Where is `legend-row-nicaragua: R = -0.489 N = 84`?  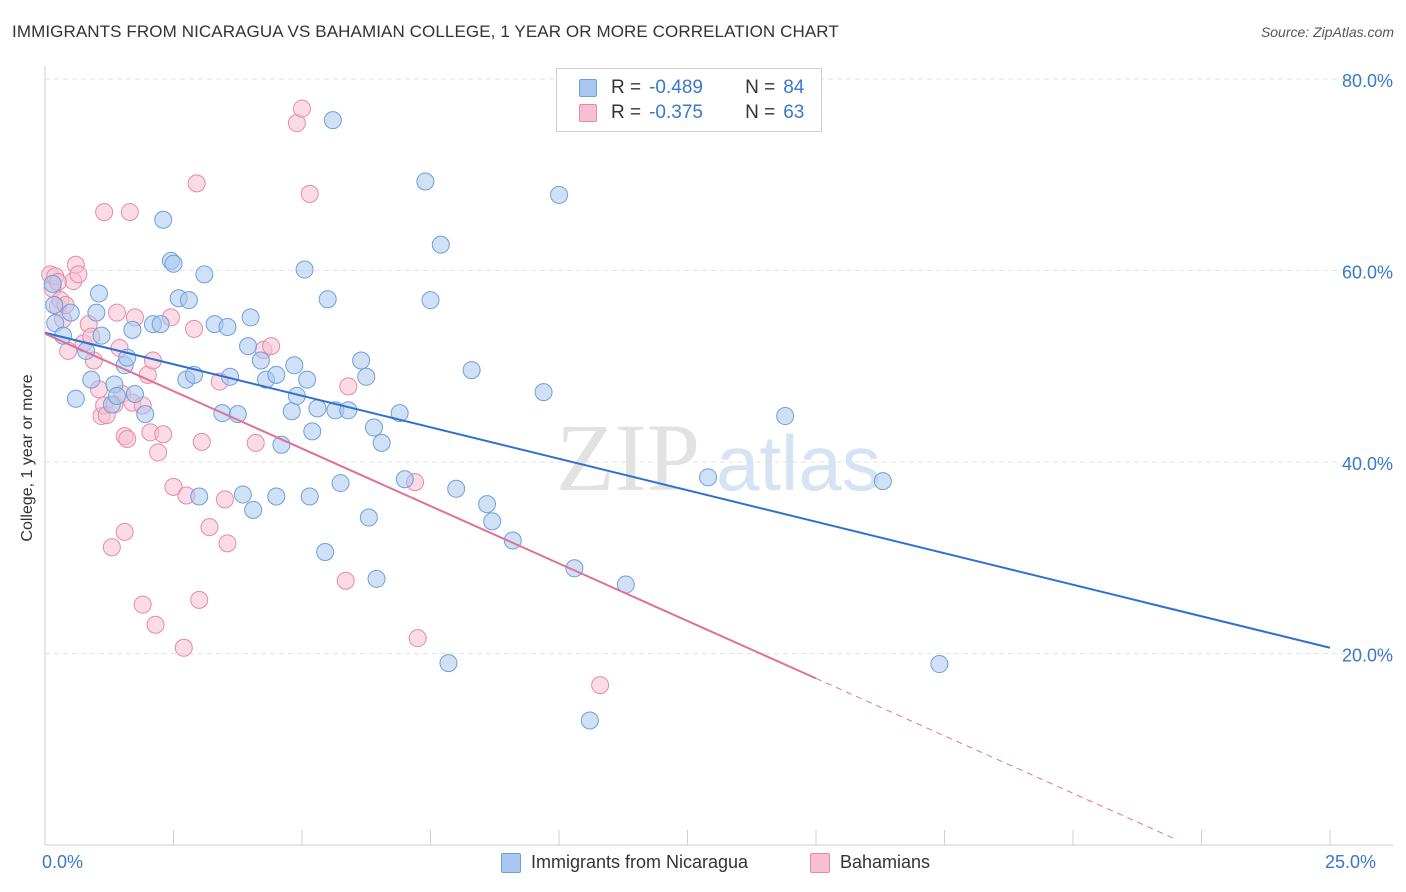 legend-row-nicaragua: R = -0.489 N = 84 is located at coordinates (691, 88).